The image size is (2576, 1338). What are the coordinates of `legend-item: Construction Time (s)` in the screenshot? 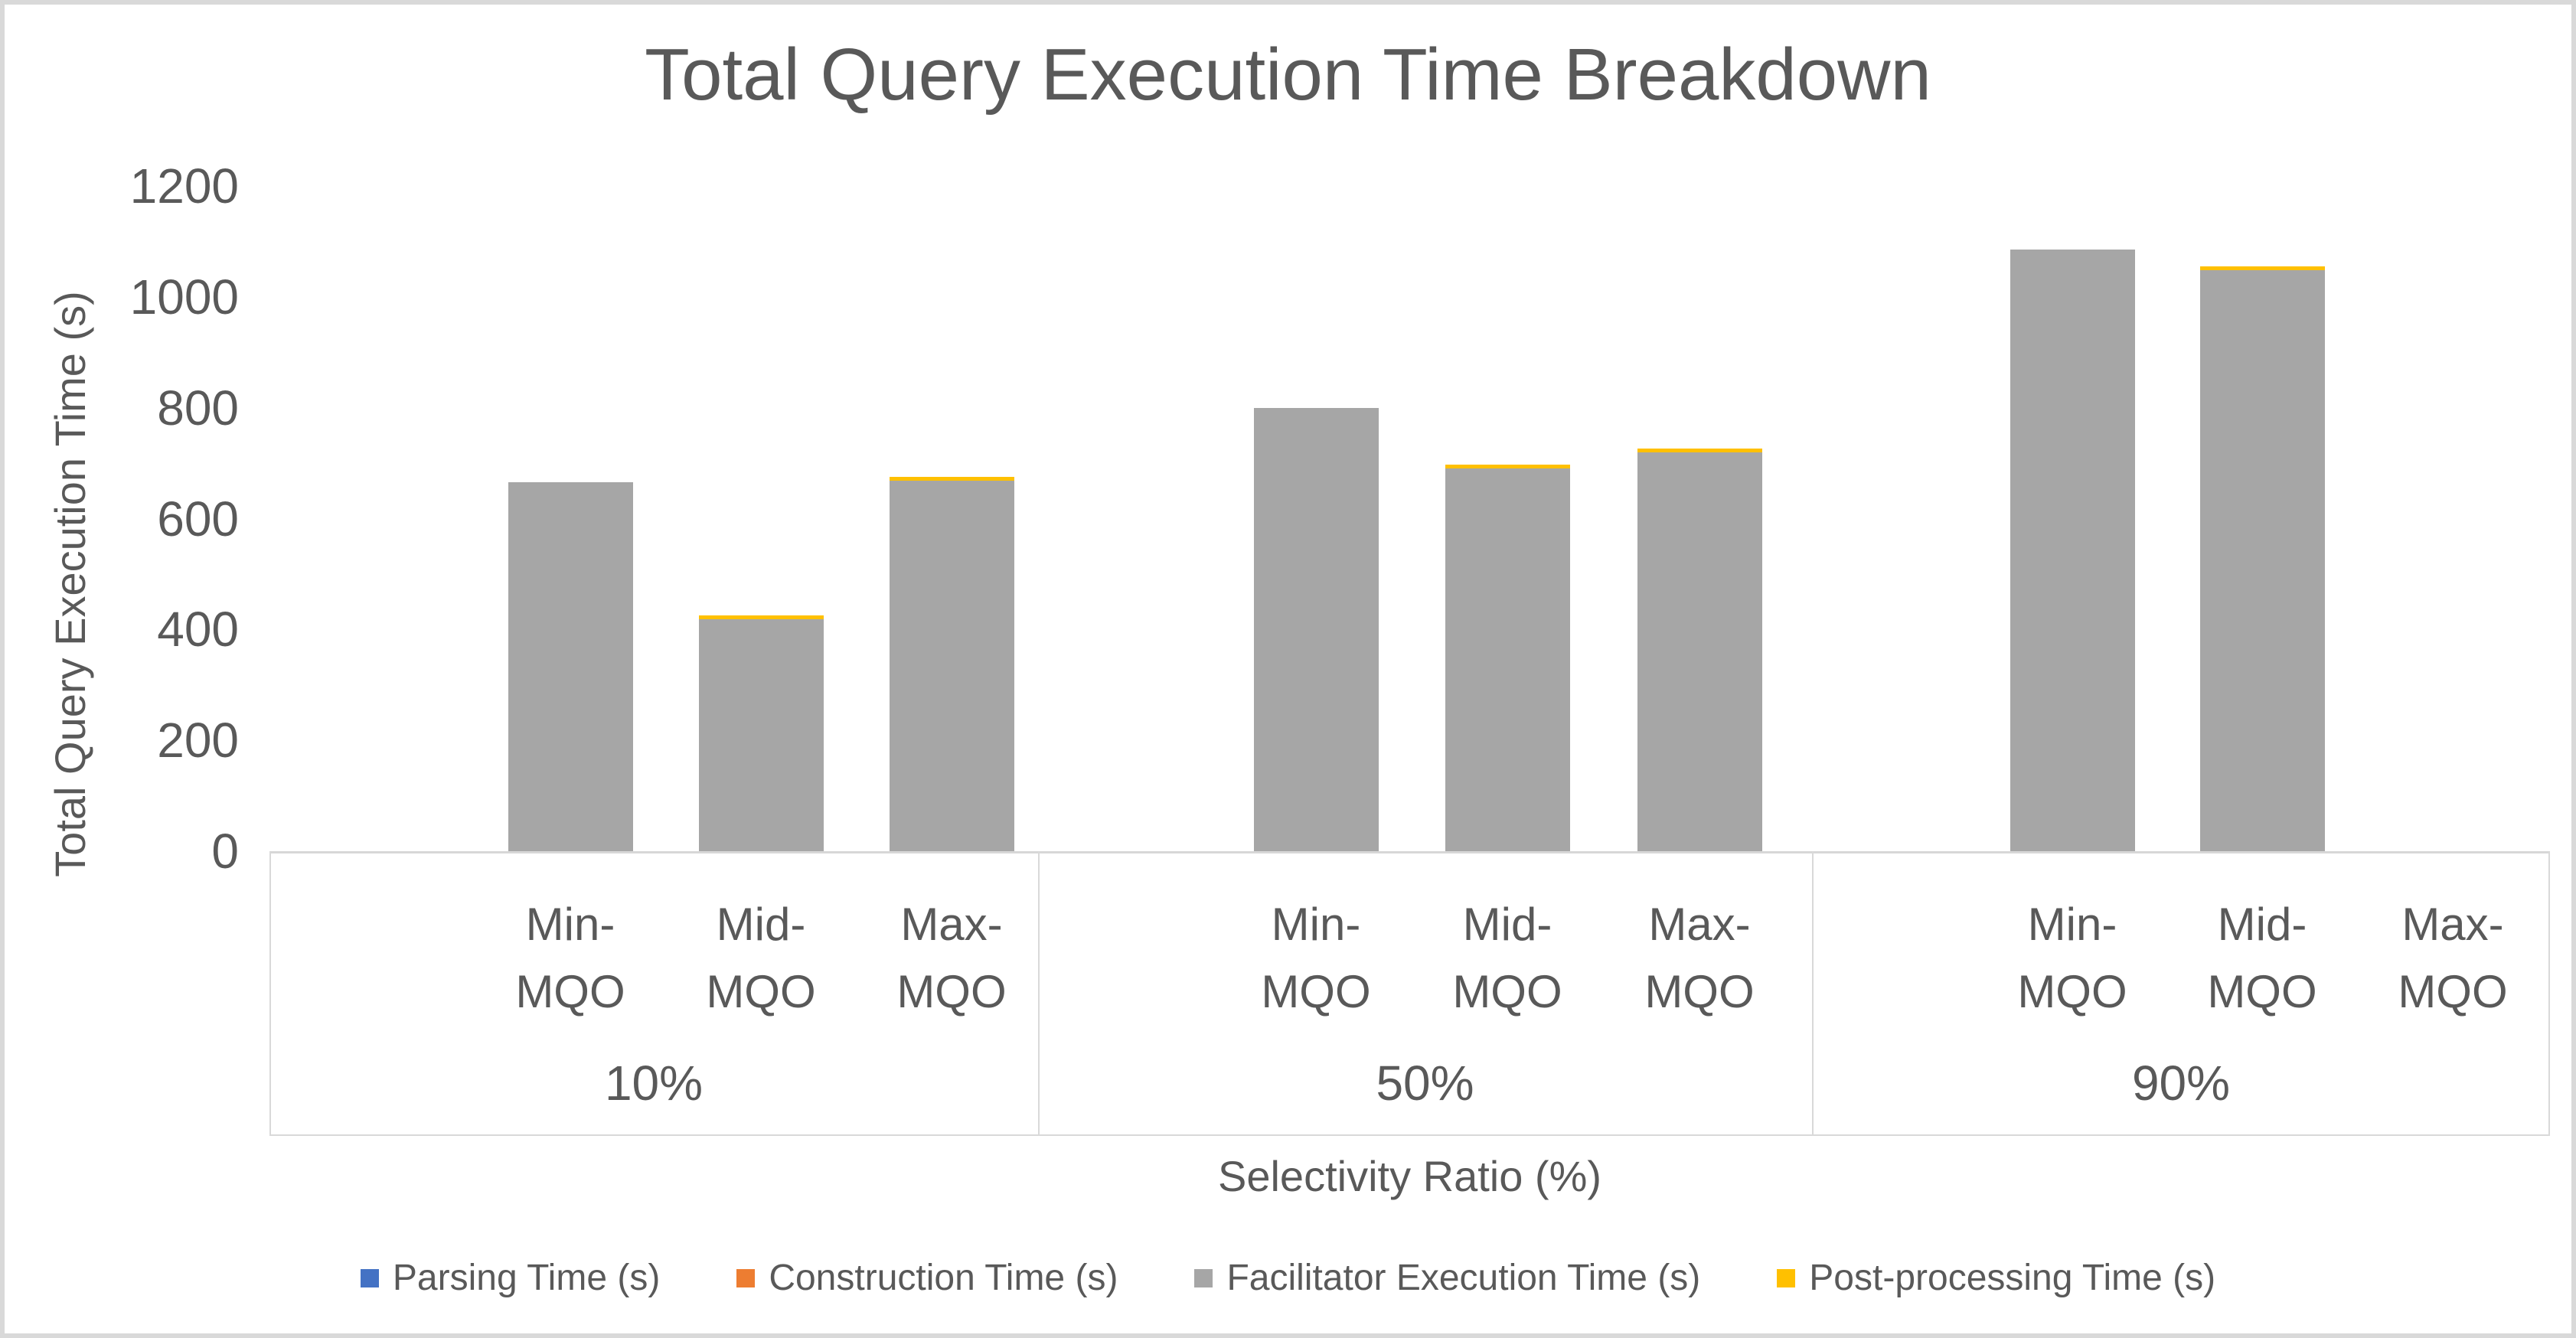 It's located at (927, 1278).